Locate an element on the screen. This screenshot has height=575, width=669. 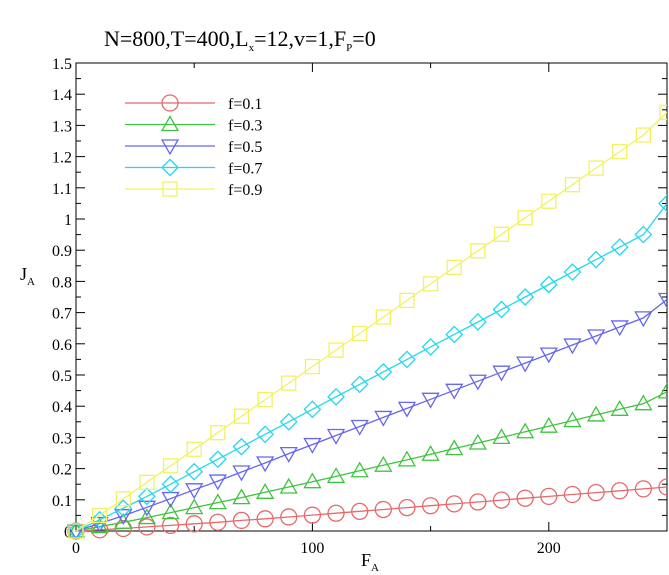
legend-item: f=0.1 is located at coordinates (193, 103).